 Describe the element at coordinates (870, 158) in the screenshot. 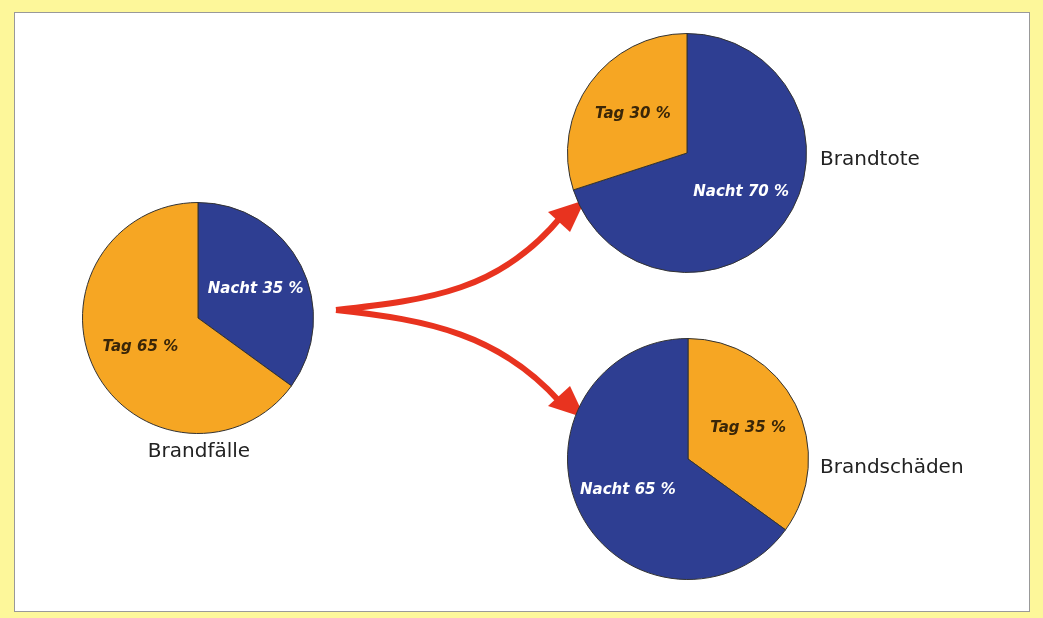

I see `text: Brandtote` at that location.